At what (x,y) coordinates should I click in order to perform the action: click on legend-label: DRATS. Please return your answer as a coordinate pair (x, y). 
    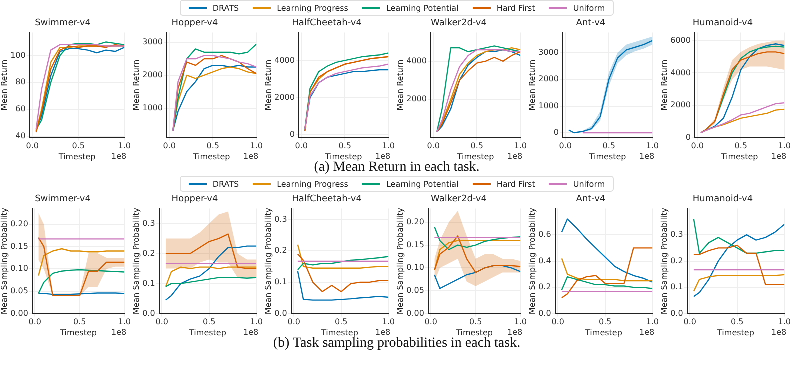
    Looking at the image, I should click on (226, 184).